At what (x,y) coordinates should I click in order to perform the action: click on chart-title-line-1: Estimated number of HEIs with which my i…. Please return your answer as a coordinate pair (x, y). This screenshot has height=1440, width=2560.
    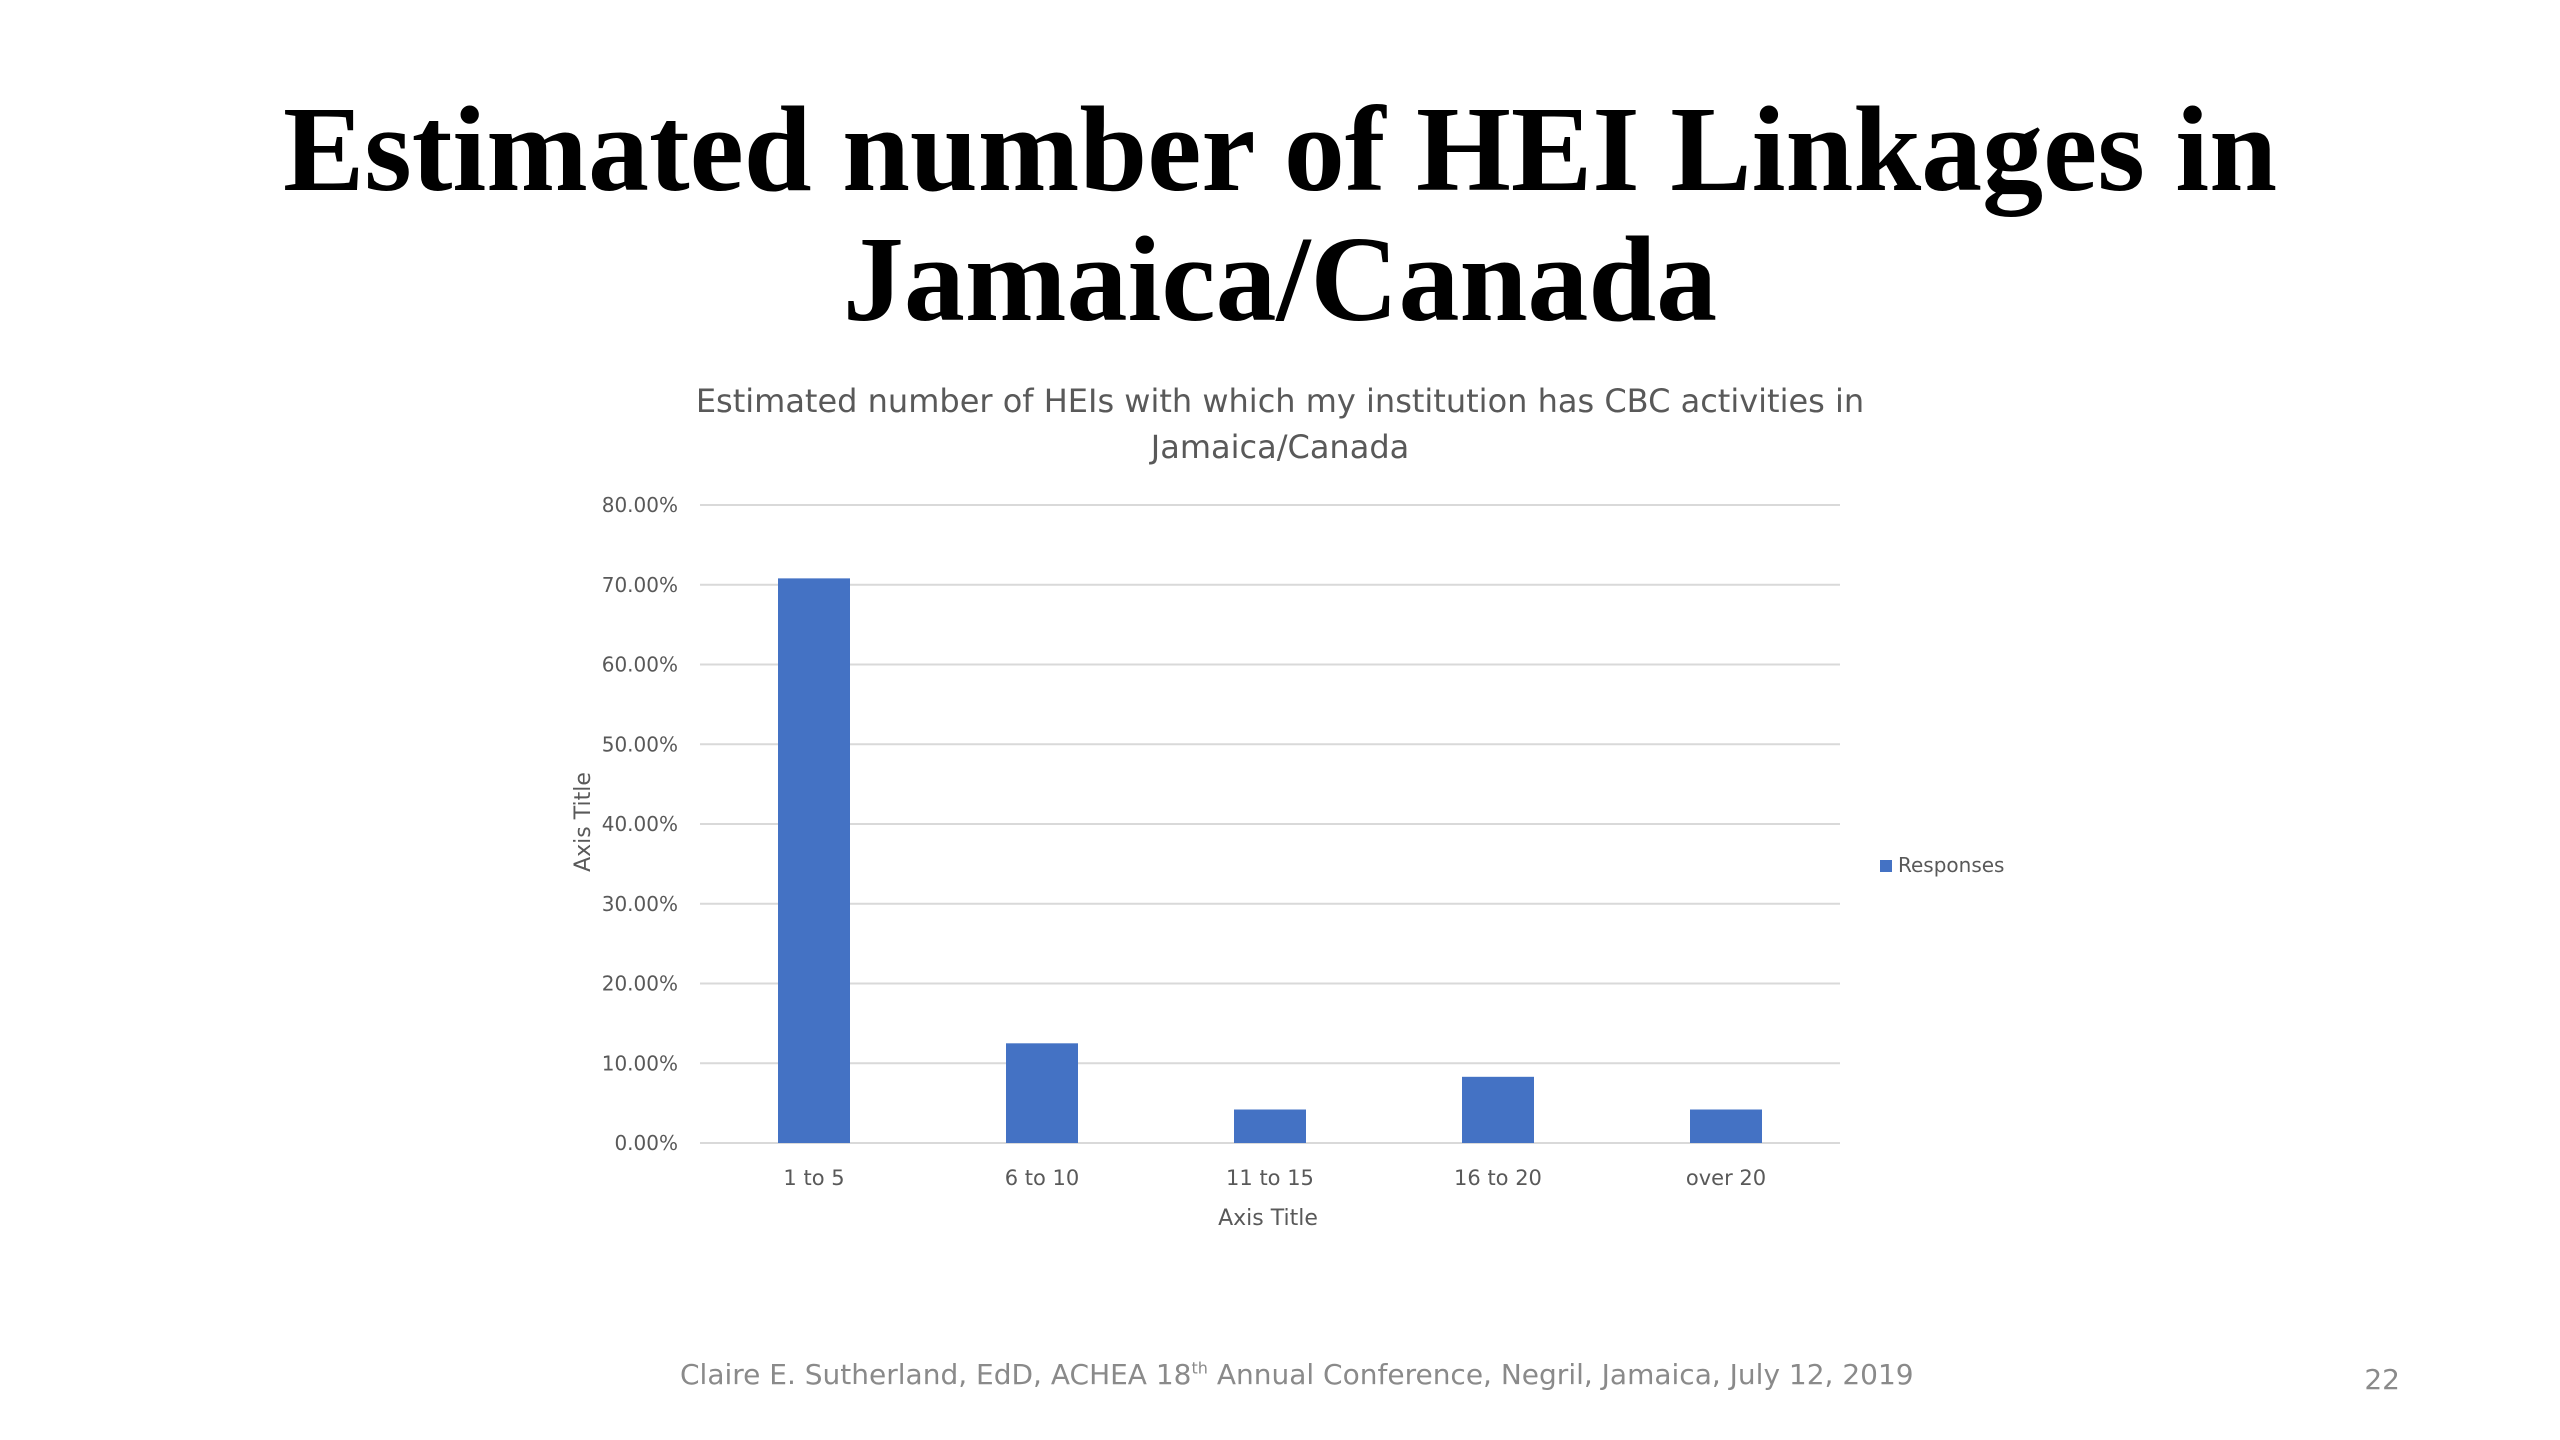
    Looking at the image, I should click on (1280, 401).